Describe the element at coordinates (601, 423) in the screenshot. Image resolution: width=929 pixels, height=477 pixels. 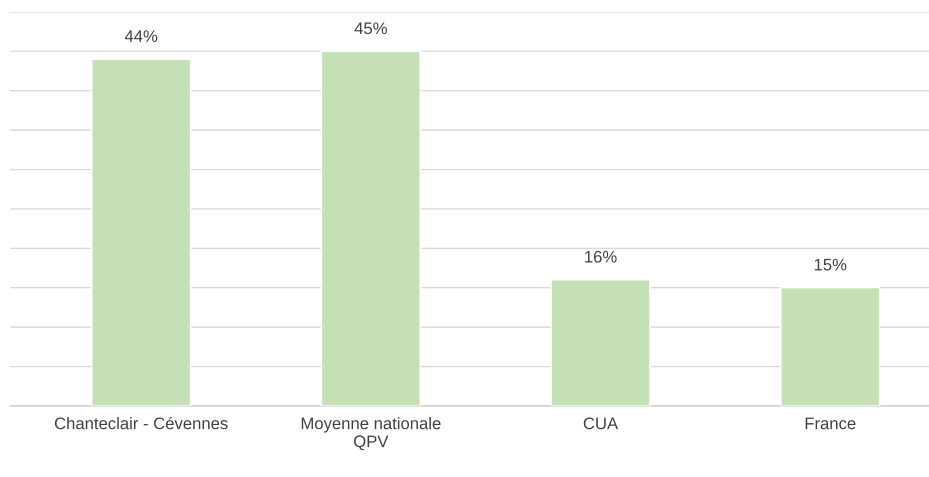
I see `x-tick-label: CUA` at that location.